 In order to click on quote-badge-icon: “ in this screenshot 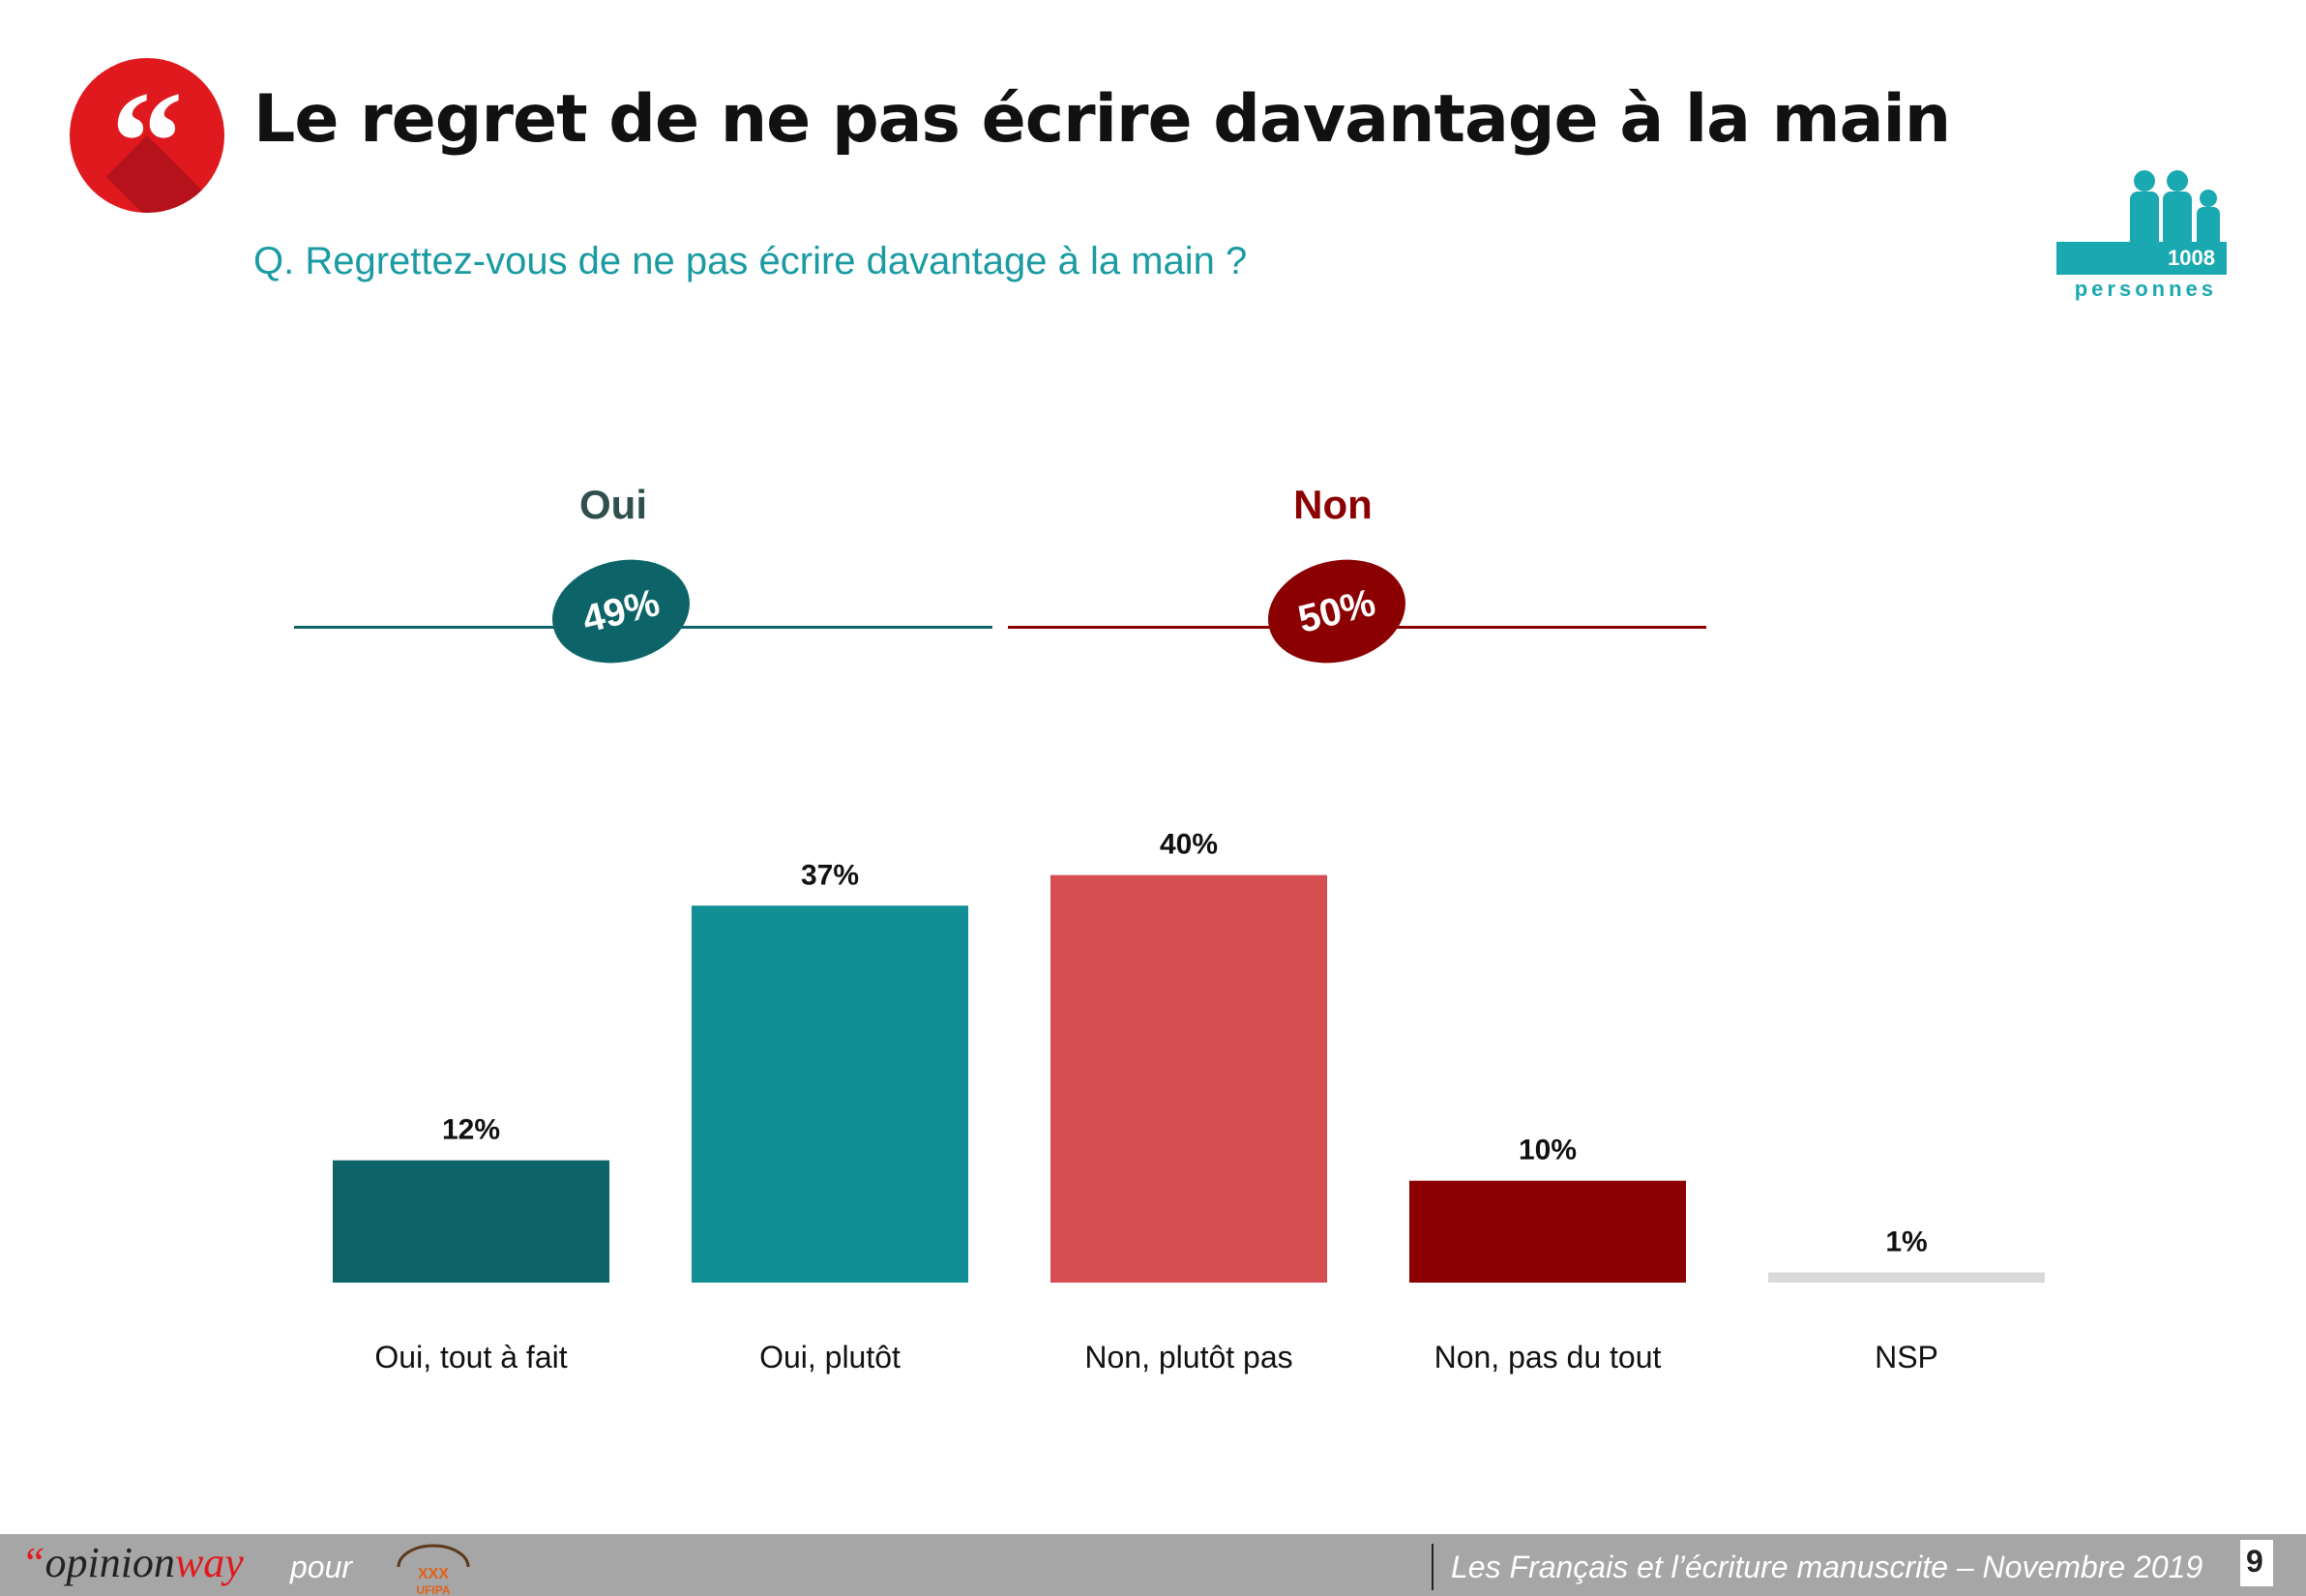, I will do `click(147, 135)`.